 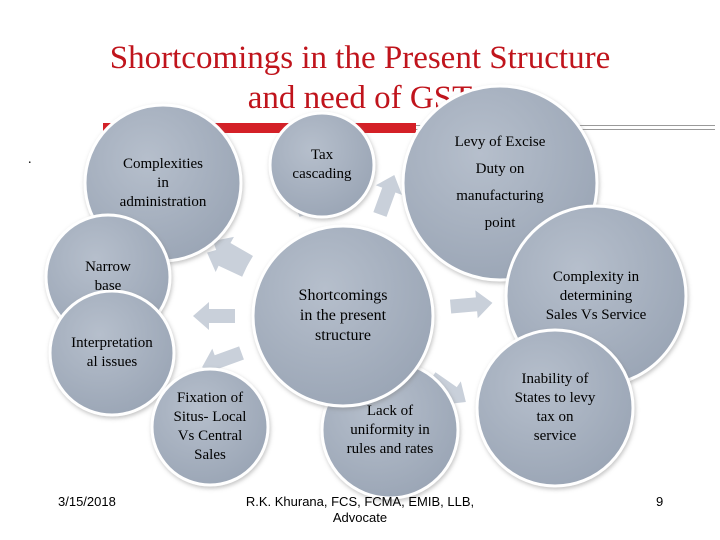 What do you see at coordinates (660, 501) in the screenshot?
I see `footer-page-number: 9` at bounding box center [660, 501].